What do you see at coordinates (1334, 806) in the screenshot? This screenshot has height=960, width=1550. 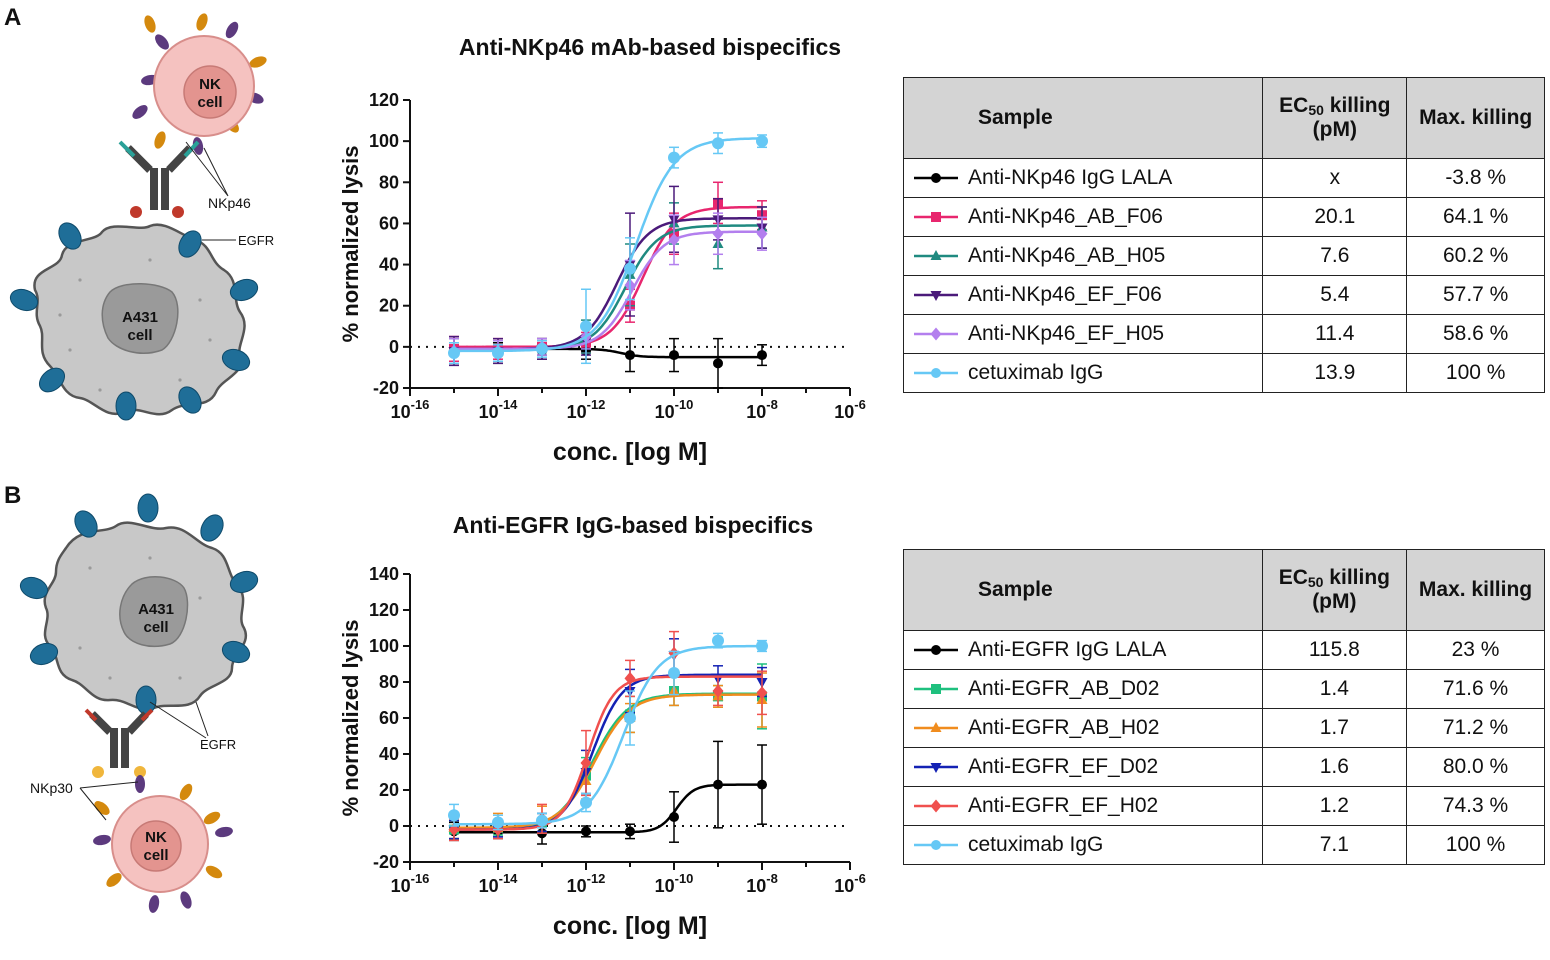 I see `ec50-value: 1.2` at bounding box center [1334, 806].